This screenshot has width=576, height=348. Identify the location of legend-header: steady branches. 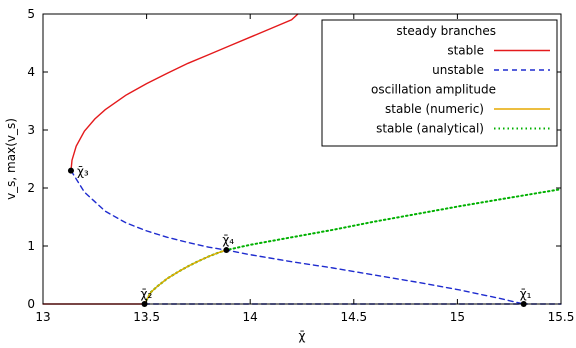
(446, 31).